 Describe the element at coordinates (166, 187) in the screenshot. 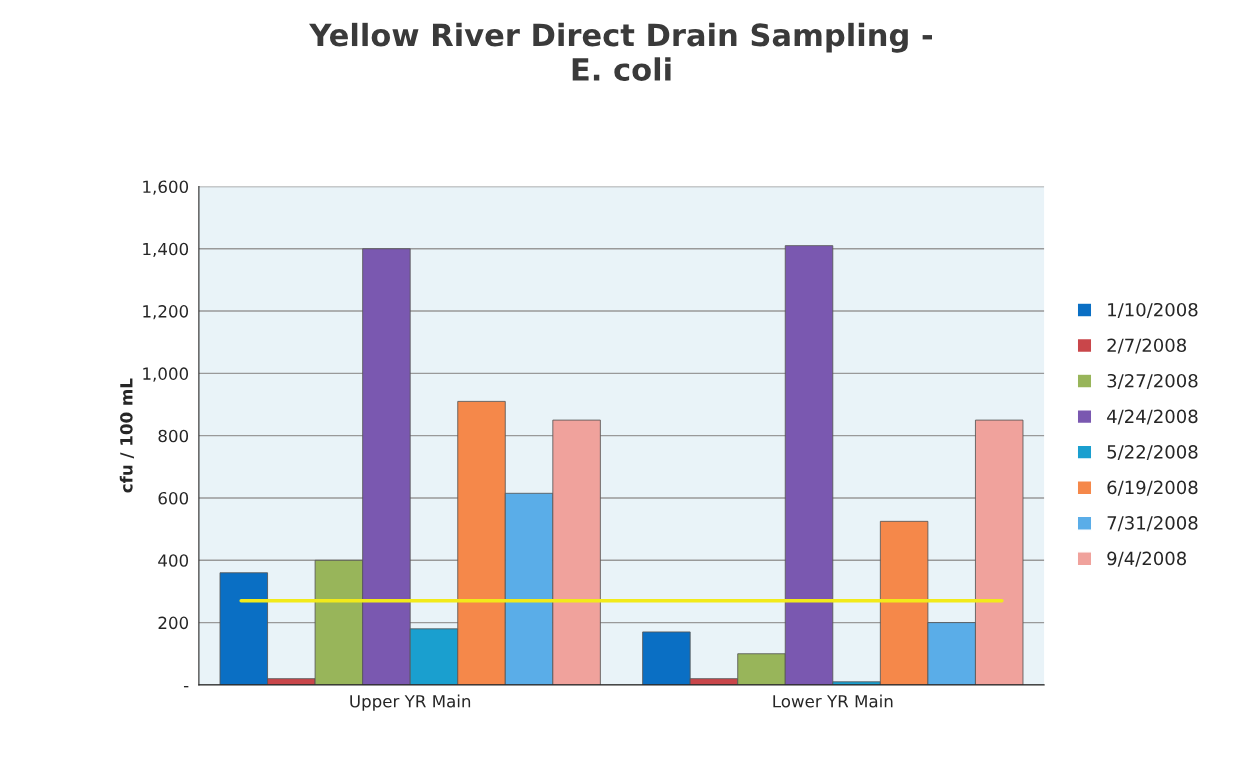

I see `y-tick-label: 1,600` at that location.